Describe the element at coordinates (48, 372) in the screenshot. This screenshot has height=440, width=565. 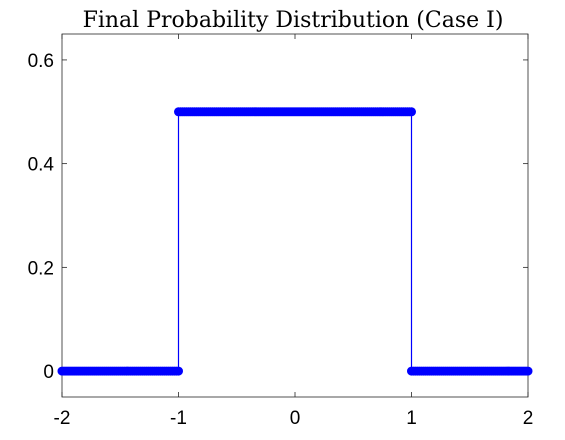
I see `y-tick-label: 0` at that location.